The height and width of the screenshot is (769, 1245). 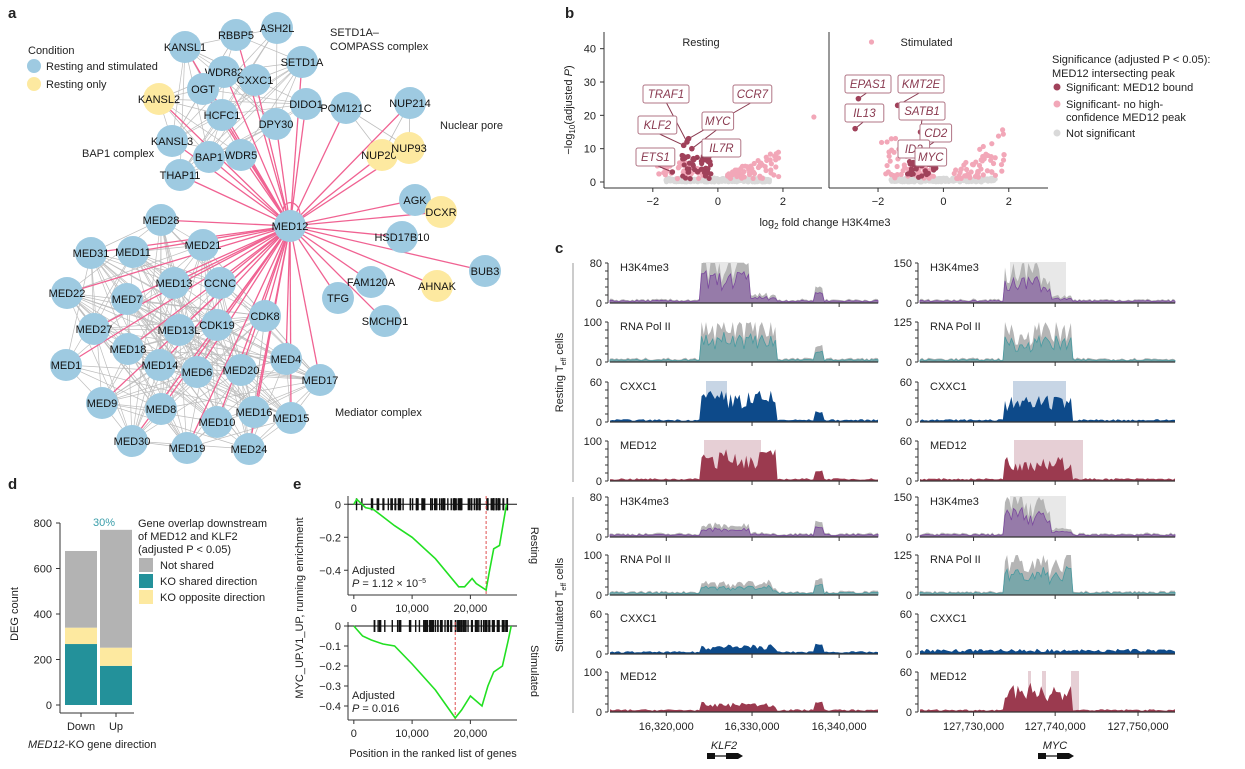 I want to click on y-tick-label: 150, so click(x=903, y=498).